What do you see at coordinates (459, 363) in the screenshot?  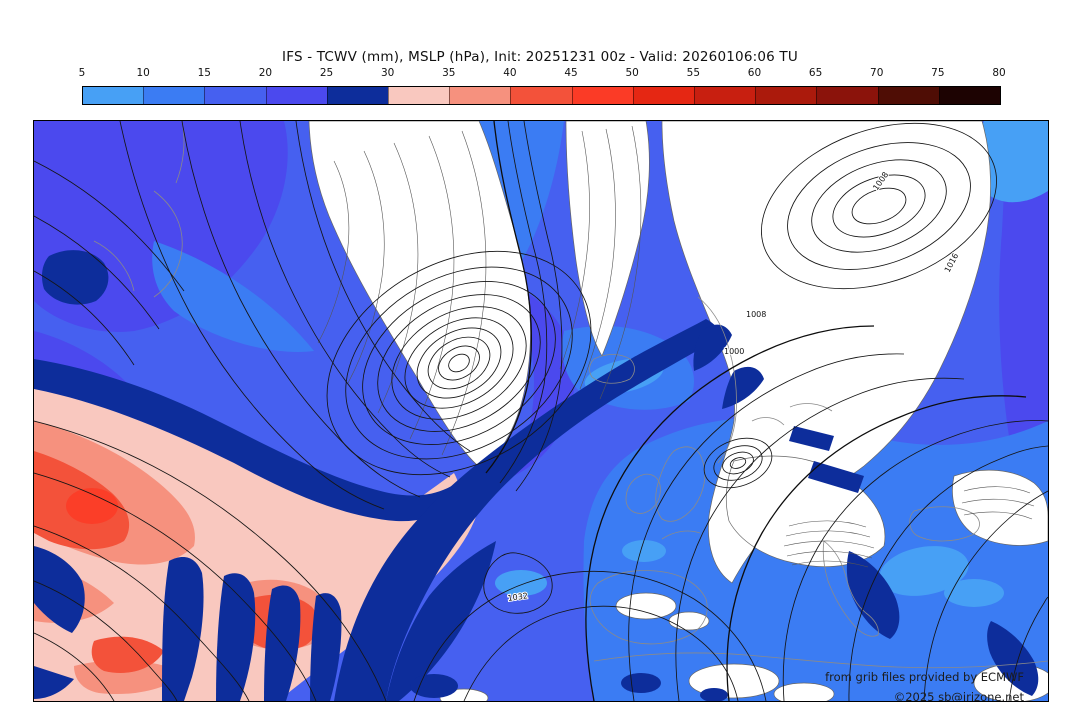 I see `isobars-iceland-low` at bounding box center [459, 363].